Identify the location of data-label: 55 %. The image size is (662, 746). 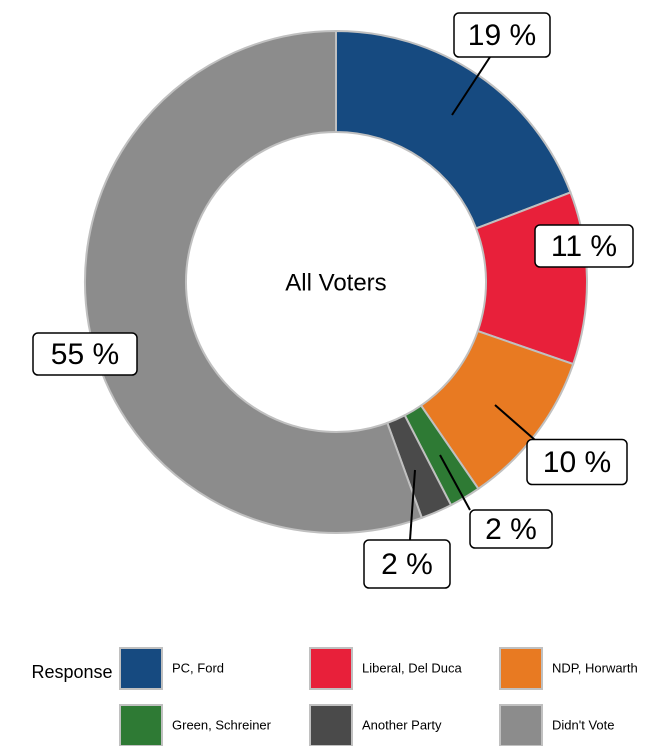
(85, 354).